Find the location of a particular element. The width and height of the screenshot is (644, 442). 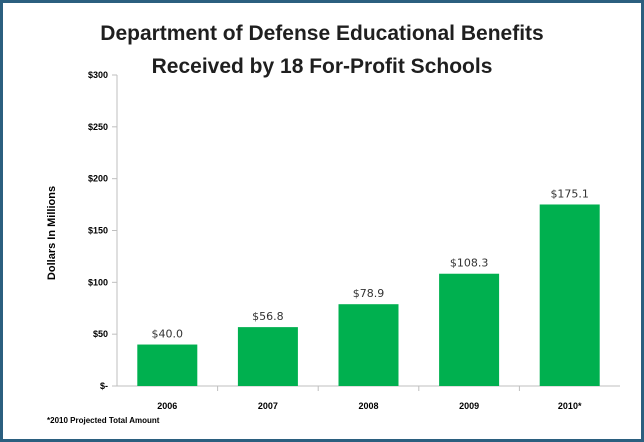

y-tick-label: $100 is located at coordinates (98, 282).